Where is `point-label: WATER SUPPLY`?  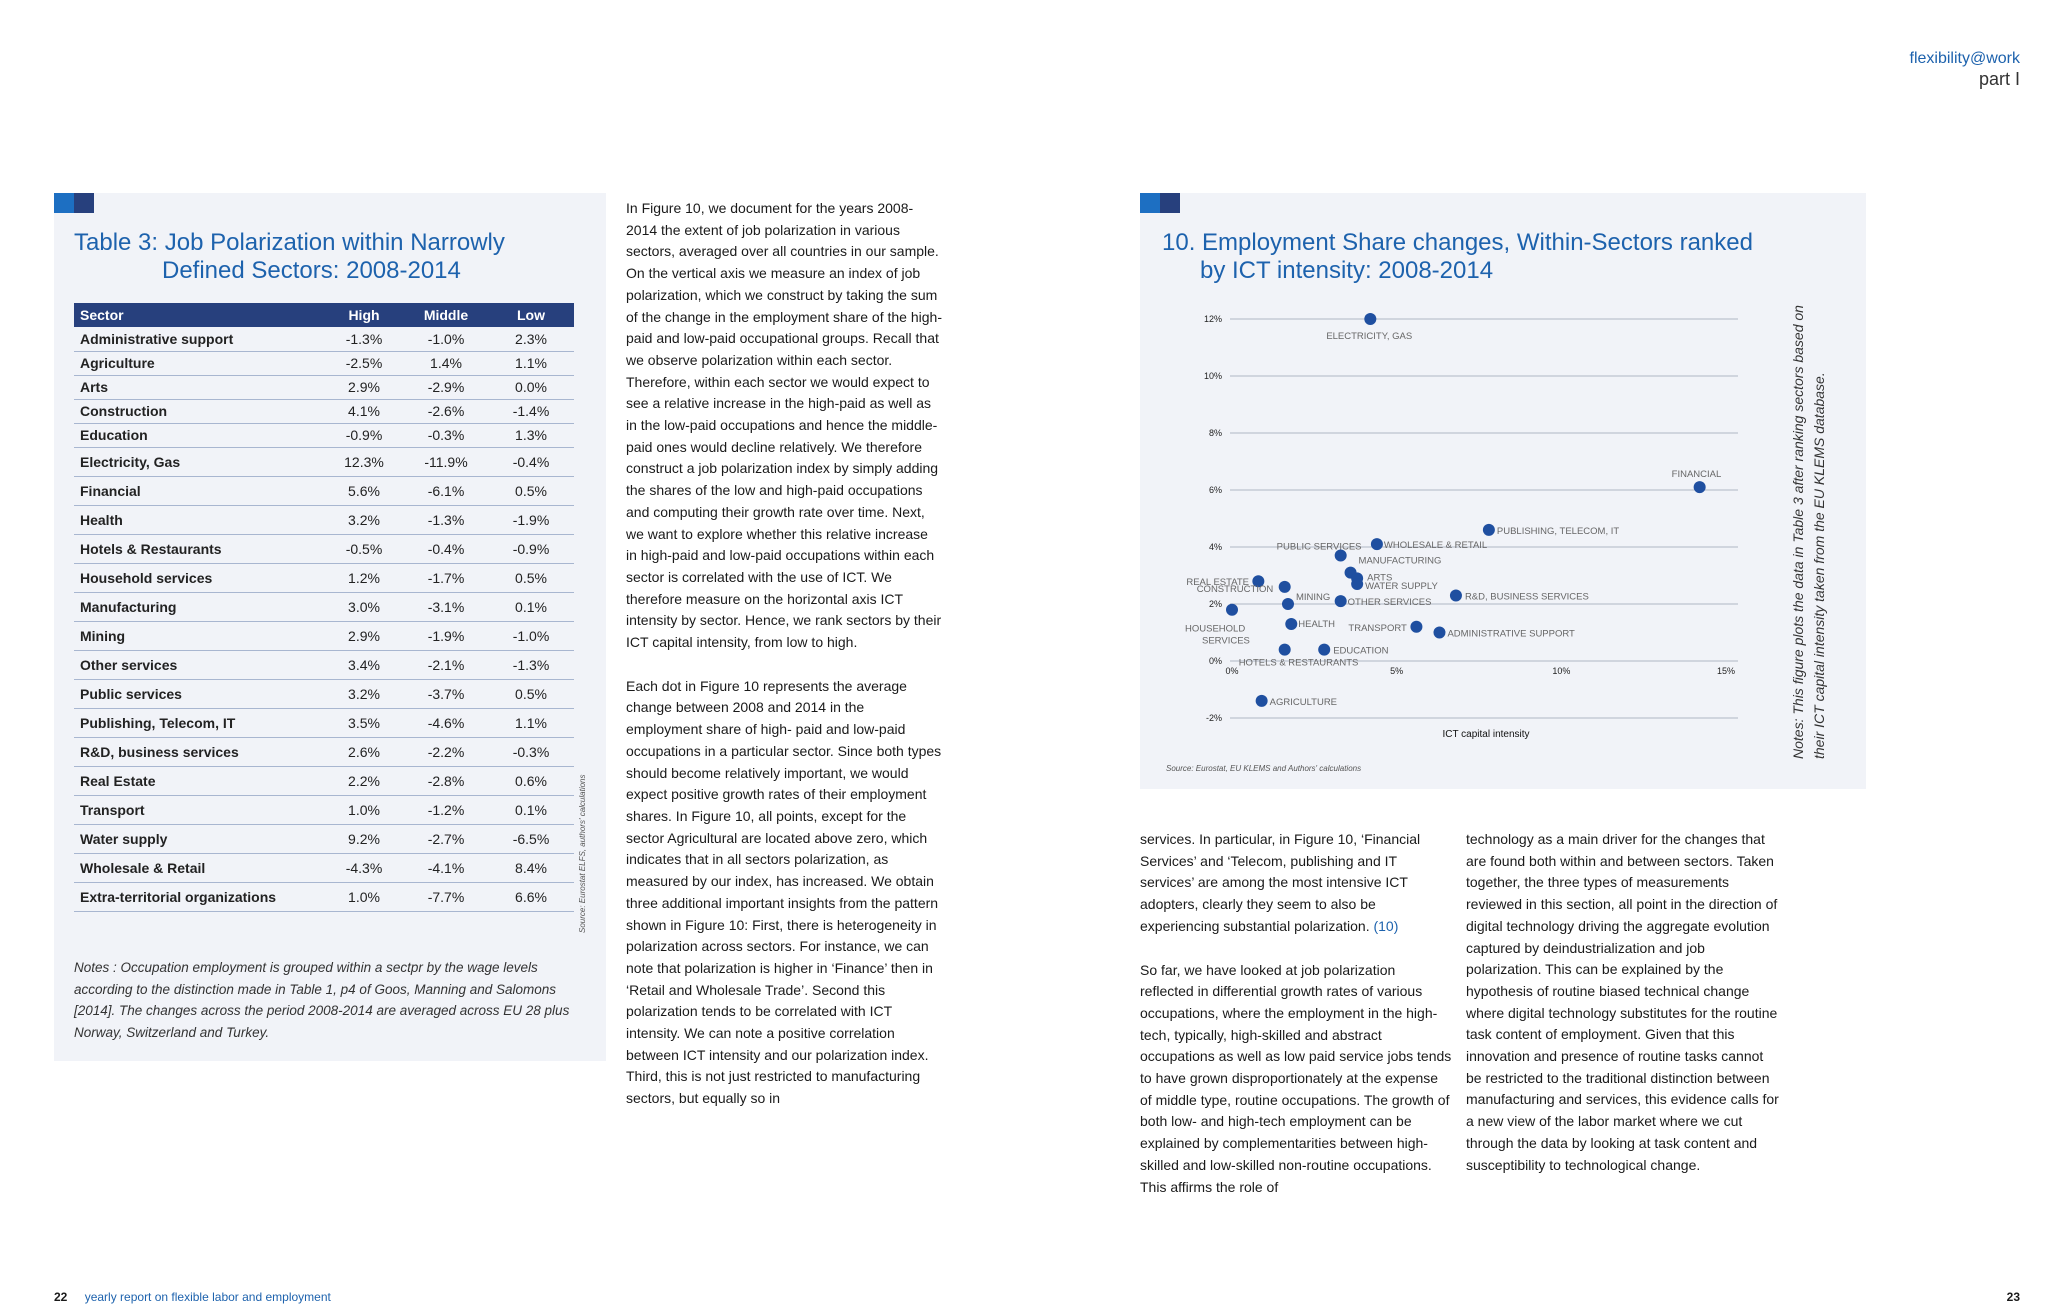 point-label: WATER SUPPLY is located at coordinates (1401, 586).